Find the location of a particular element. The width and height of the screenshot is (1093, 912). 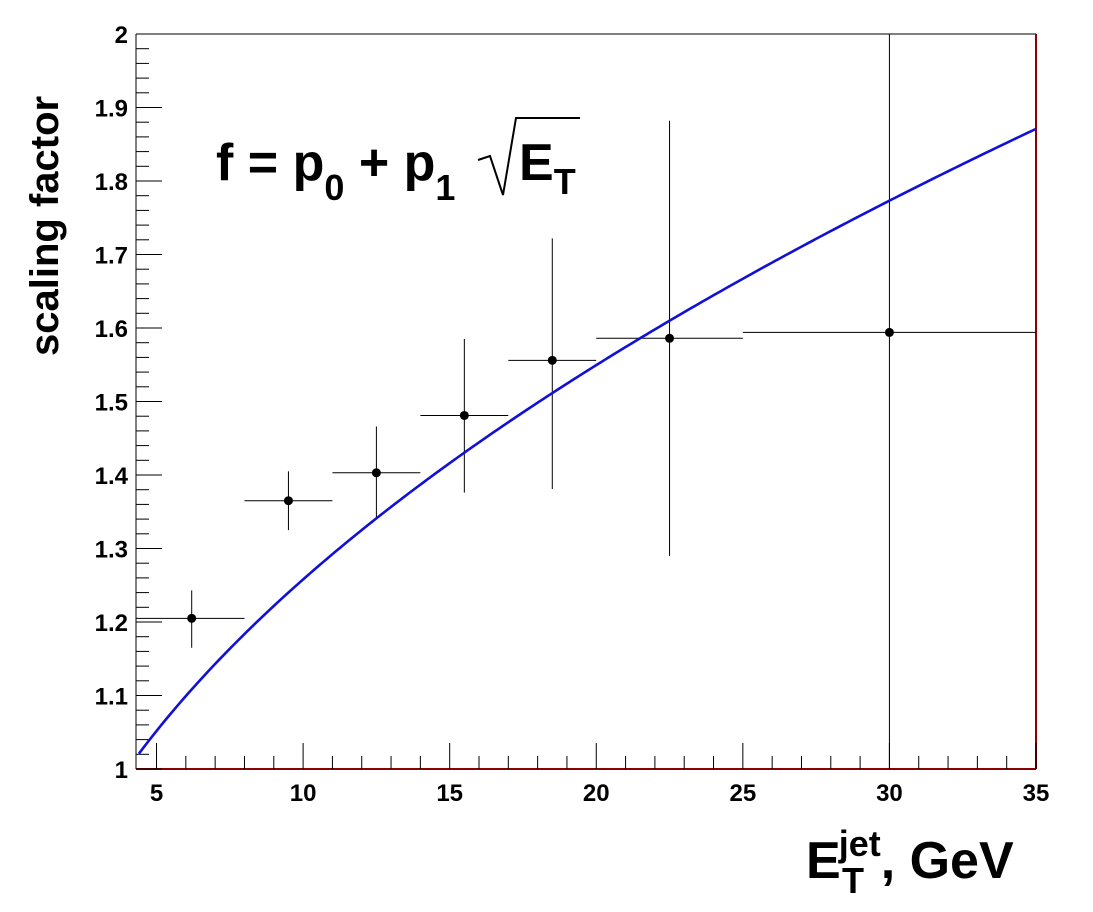

x-ticks: 5 10 15 20 25 30 35 is located at coordinates (600, 775).